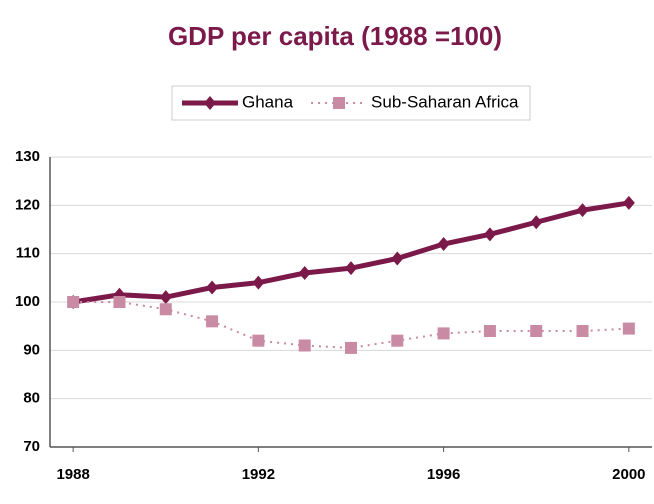 This screenshot has width=654, height=504. Describe the element at coordinates (31, 446) in the screenshot. I see `y-tick-label: 70` at that location.